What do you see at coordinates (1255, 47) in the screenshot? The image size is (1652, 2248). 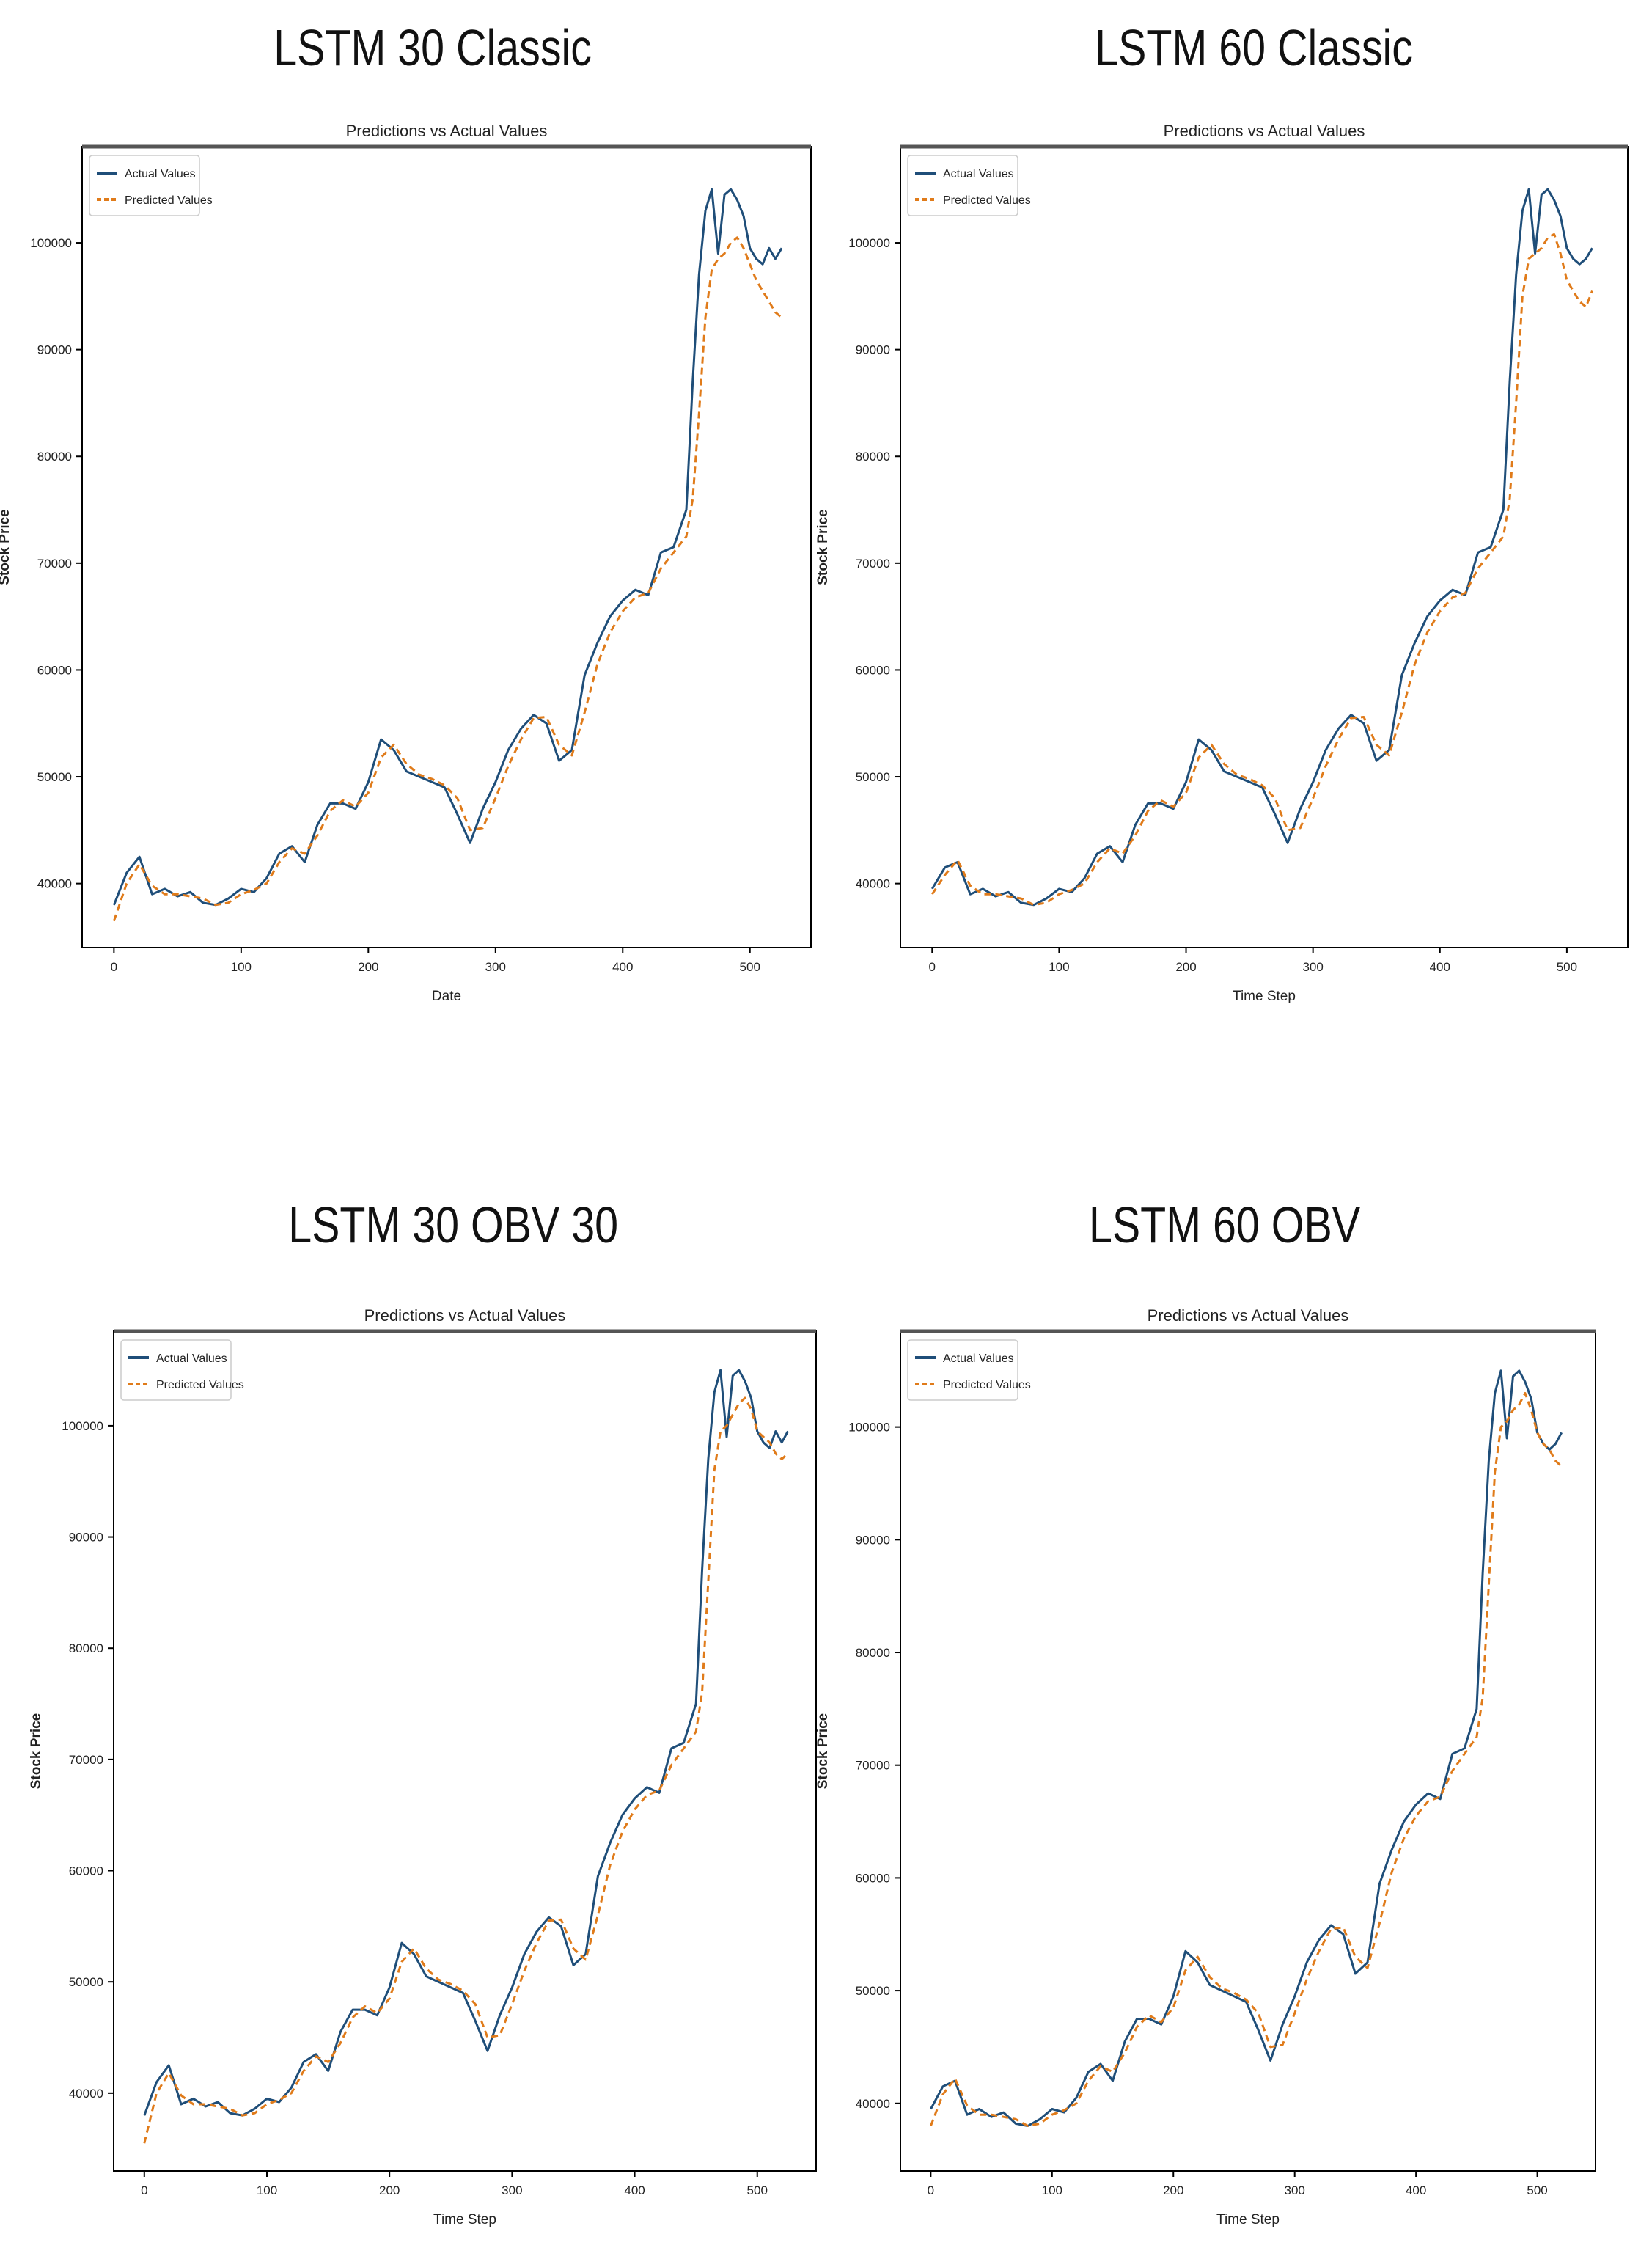 I see `panel-heading-lstm60-classic: LSTM 60 Classic` at bounding box center [1255, 47].